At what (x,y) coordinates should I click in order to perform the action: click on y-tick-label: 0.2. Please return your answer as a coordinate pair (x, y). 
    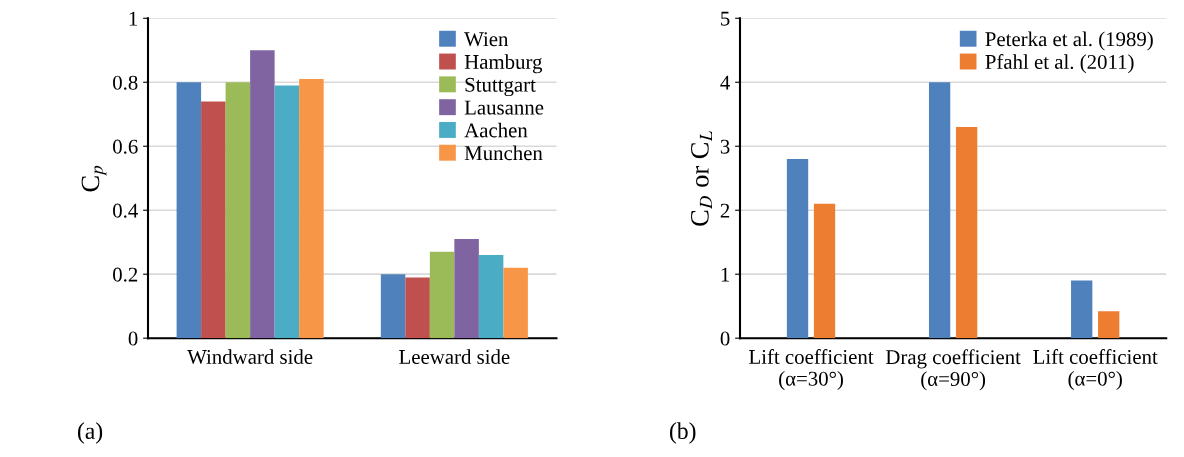
    Looking at the image, I should click on (125, 274).